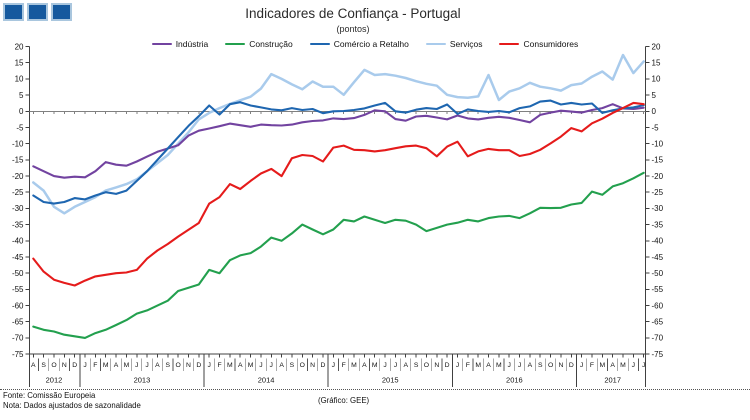 The width and height of the screenshot is (750, 420). I want to click on svg-text: -65, so click(18, 322).